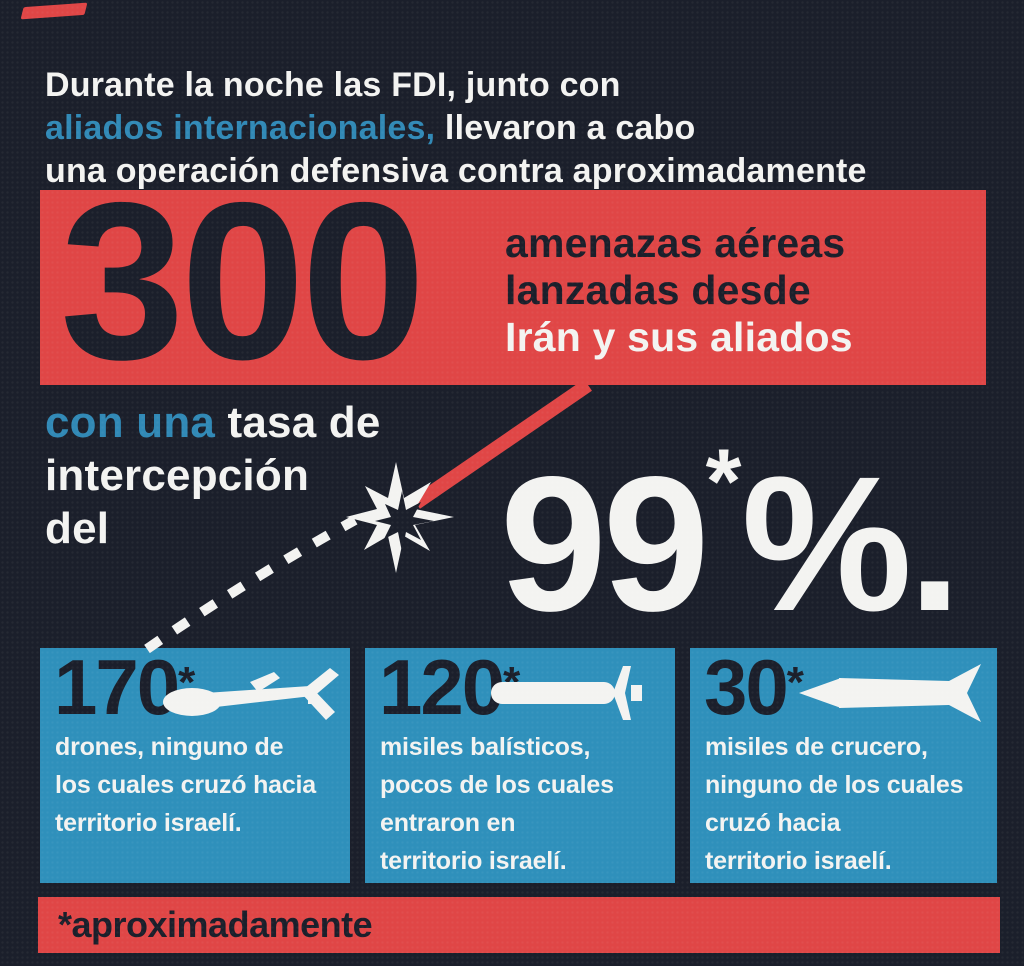 This screenshot has width=1024, height=966. I want to click on interception-line-1-rest: tasa de, so click(298, 422).